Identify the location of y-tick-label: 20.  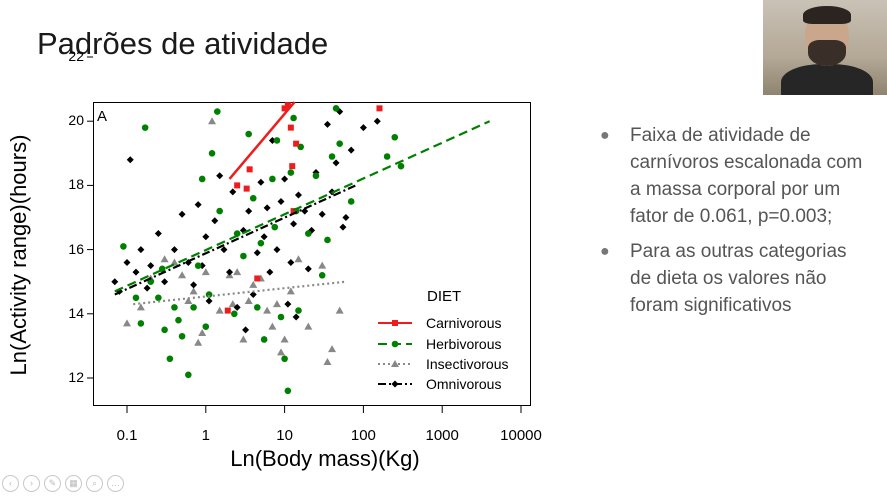
(76, 120).